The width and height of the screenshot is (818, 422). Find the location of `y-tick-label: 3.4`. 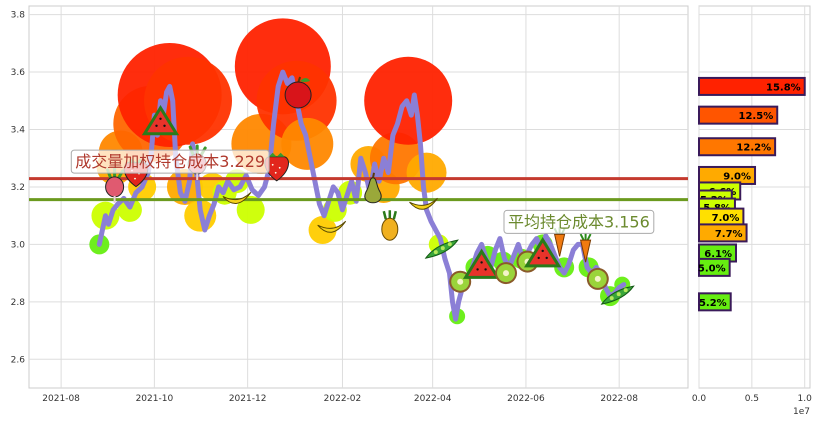

y-tick-label: 3.4 is located at coordinates (18, 131).